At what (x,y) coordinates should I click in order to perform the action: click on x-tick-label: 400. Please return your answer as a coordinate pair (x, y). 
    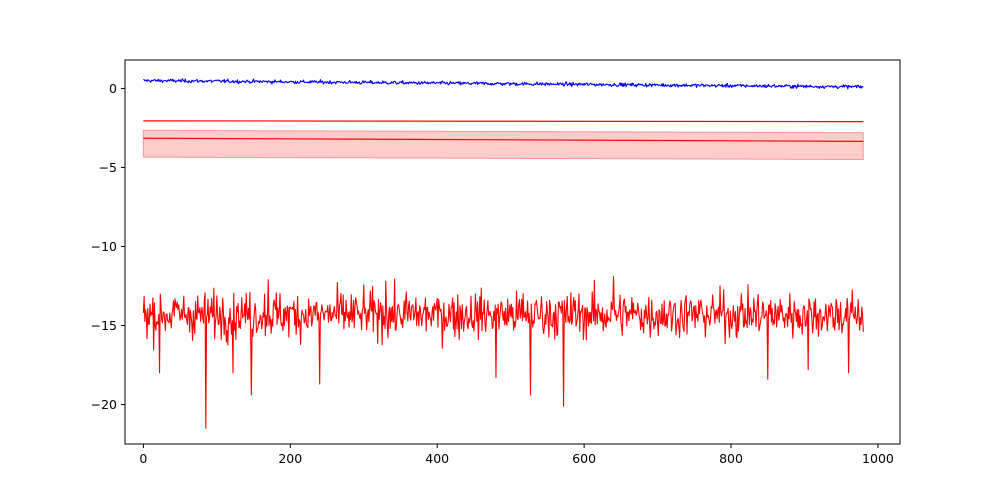
    Looking at the image, I should click on (437, 458).